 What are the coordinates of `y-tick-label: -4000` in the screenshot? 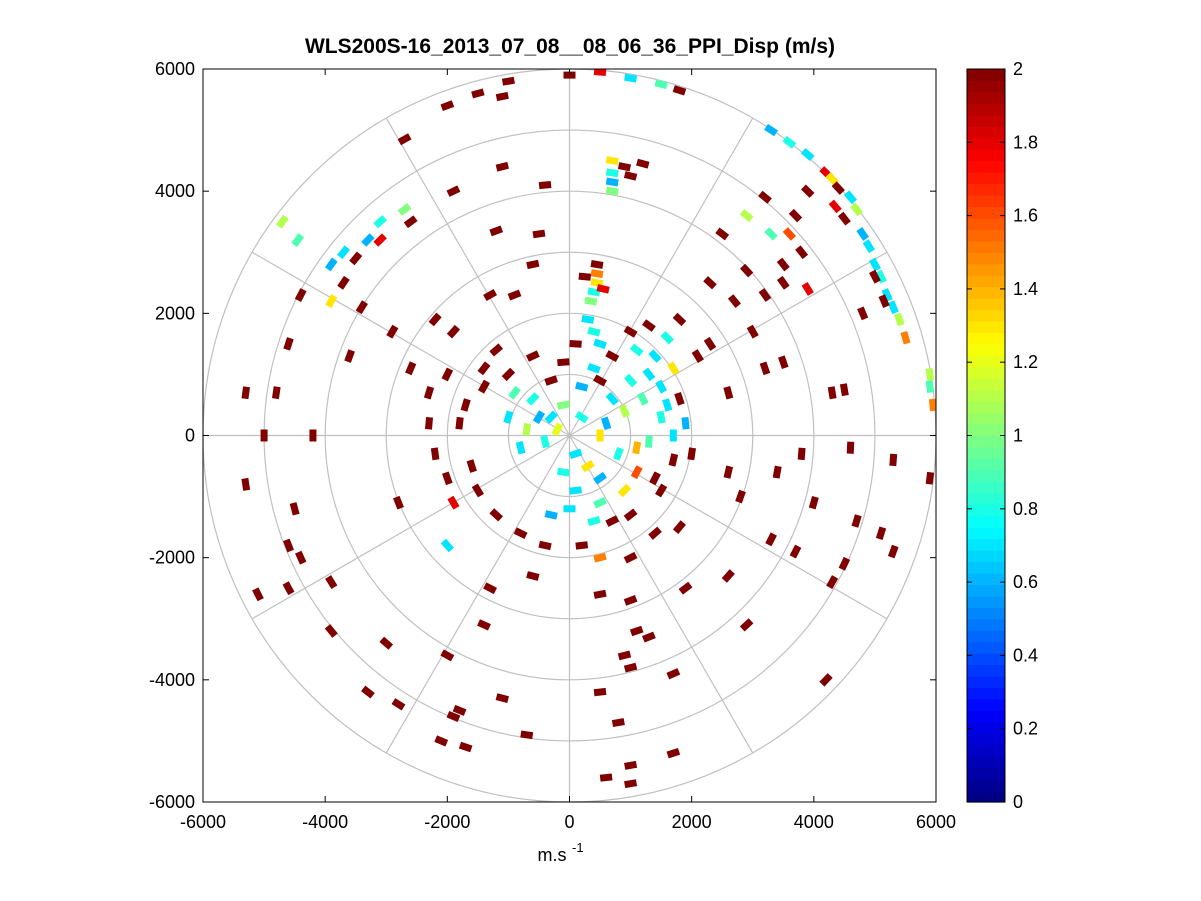 It's located at (172, 680).